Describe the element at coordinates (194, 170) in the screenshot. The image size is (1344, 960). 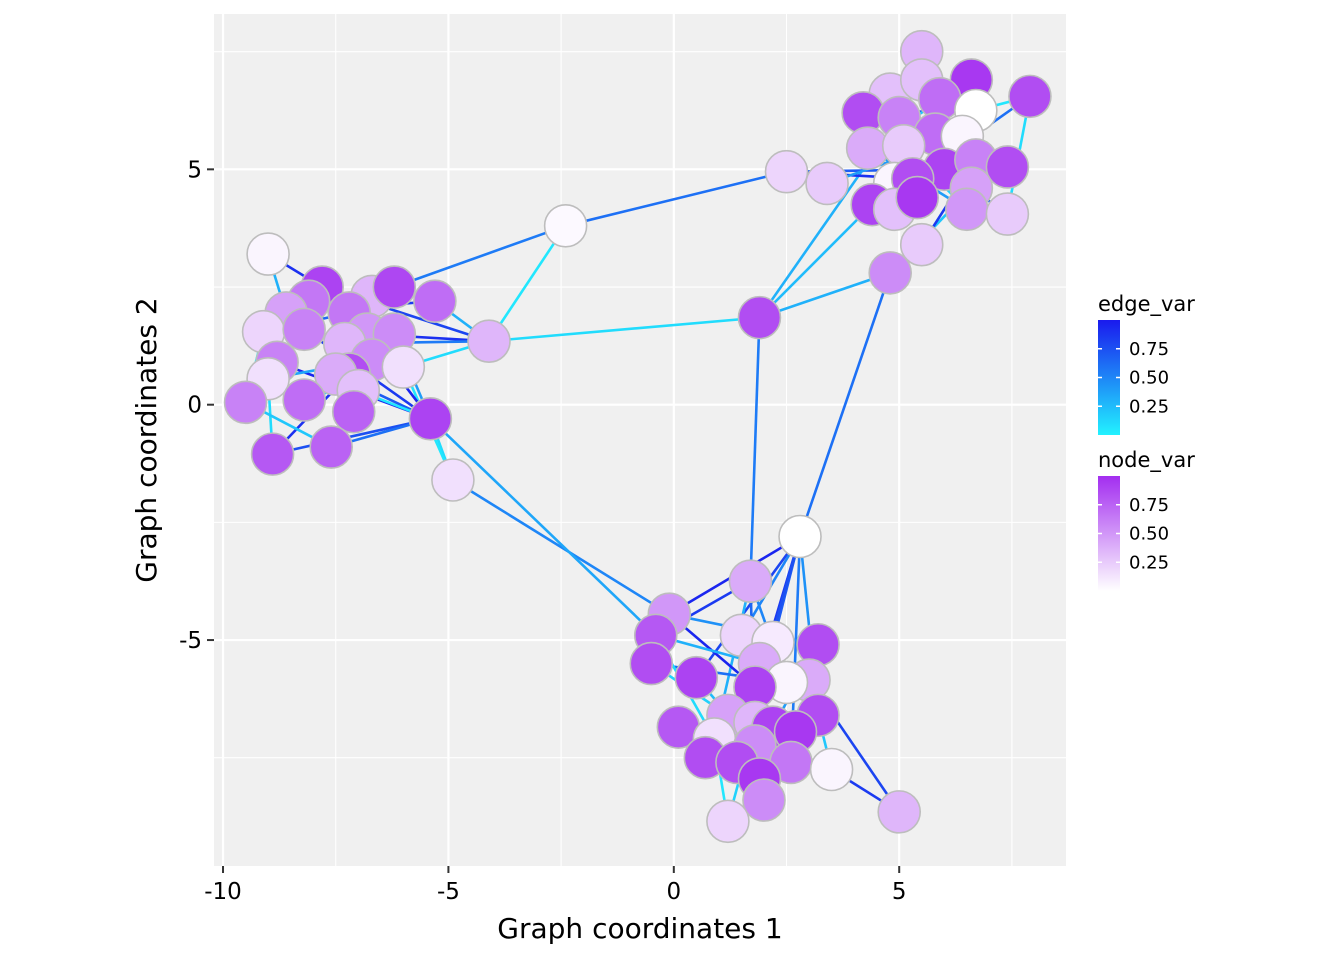
I see `y-tick-label: 5` at that location.